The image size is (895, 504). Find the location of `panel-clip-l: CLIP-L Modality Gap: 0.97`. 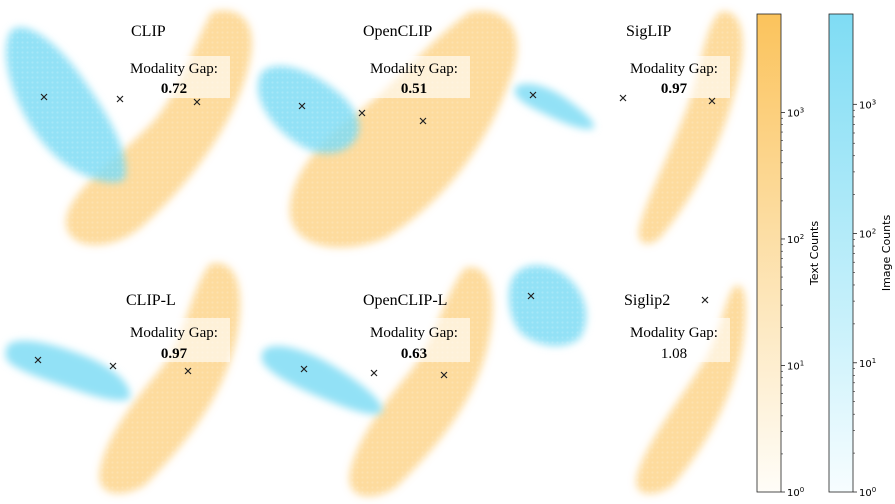

panel-clip-l: CLIP-L Modality Gap: 0.97 is located at coordinates (123, 378).